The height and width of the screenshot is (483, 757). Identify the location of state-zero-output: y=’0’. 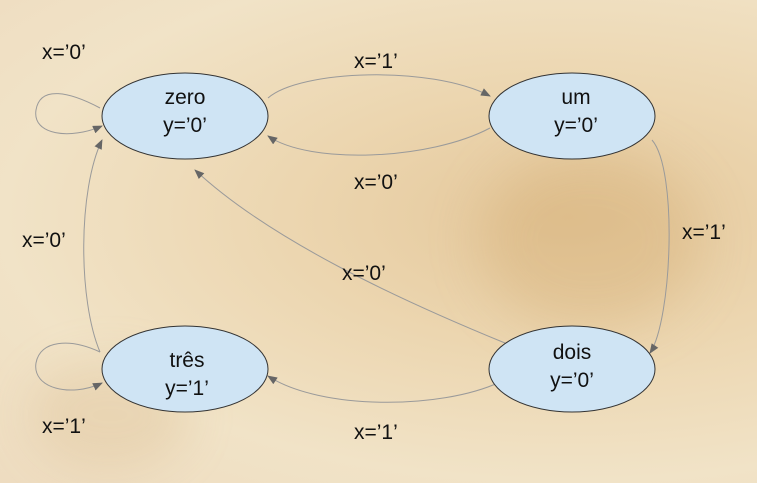
(185, 125).